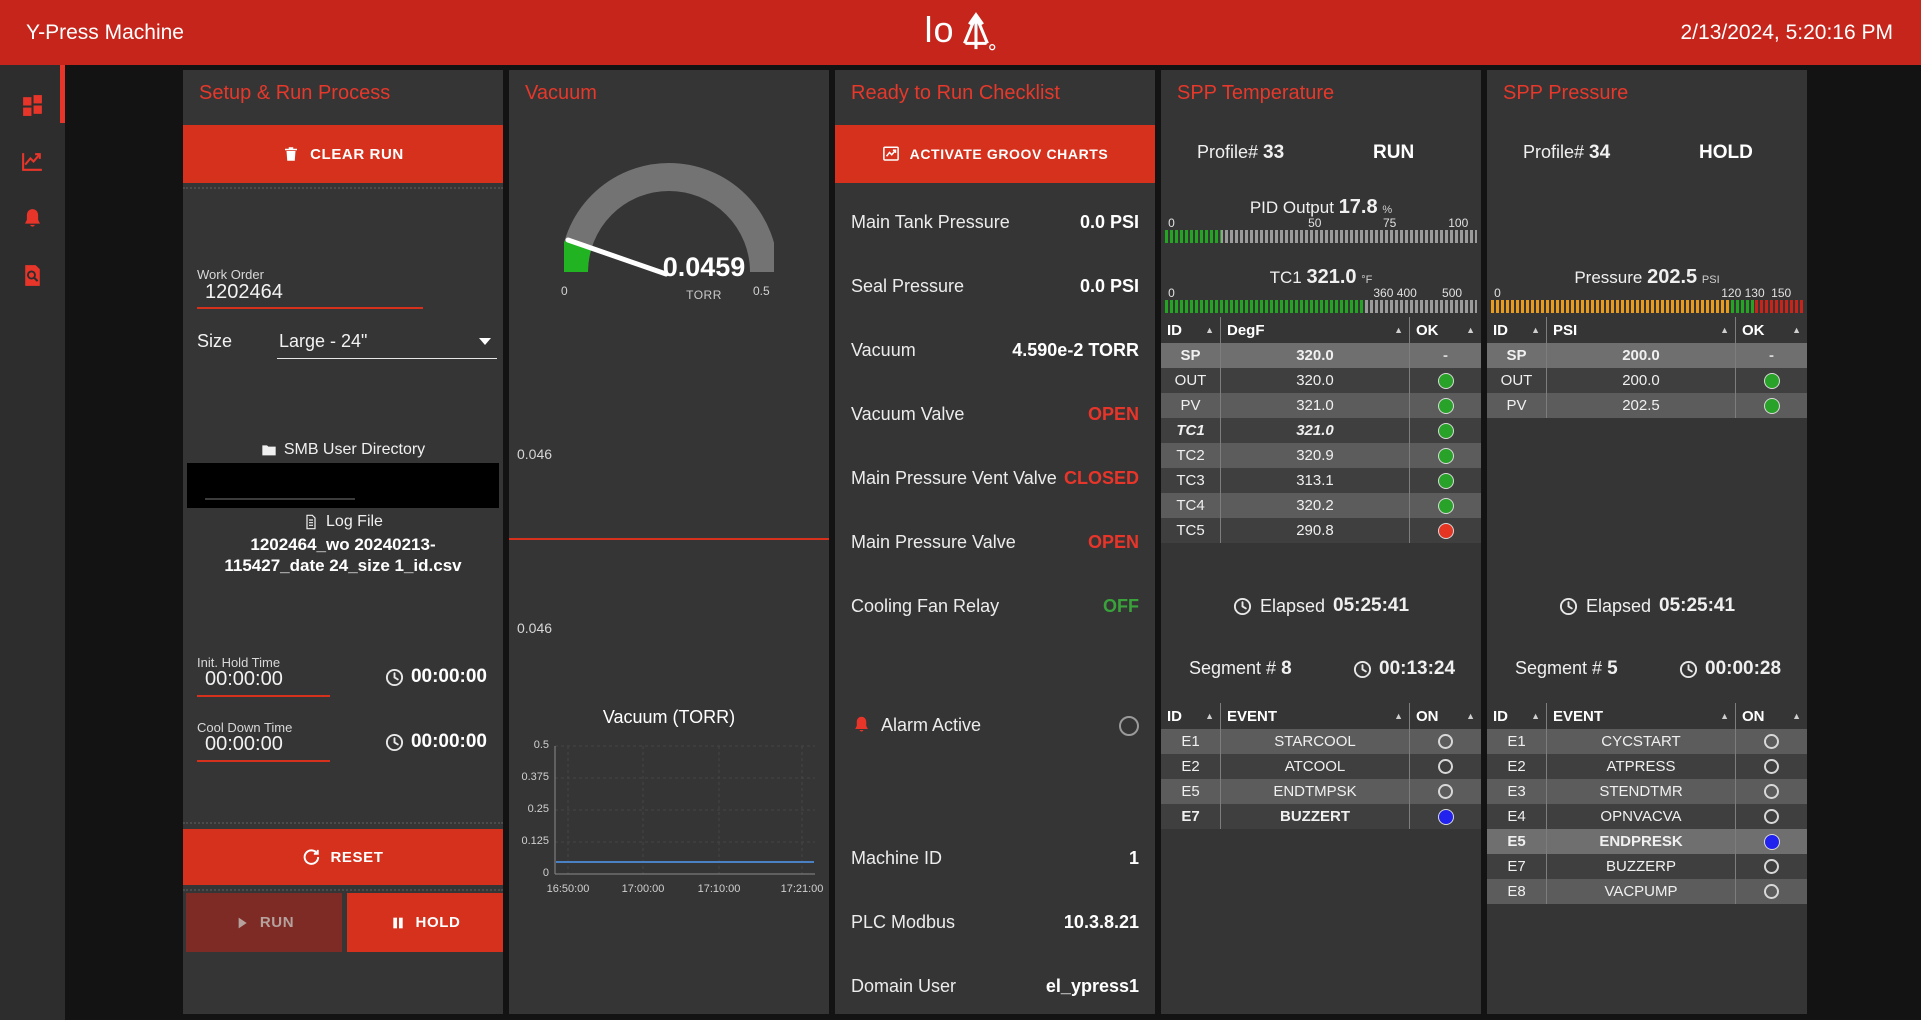  What do you see at coordinates (995, 606) in the screenshot?
I see `checklist-row: Cooling Fan Relay OFF` at bounding box center [995, 606].